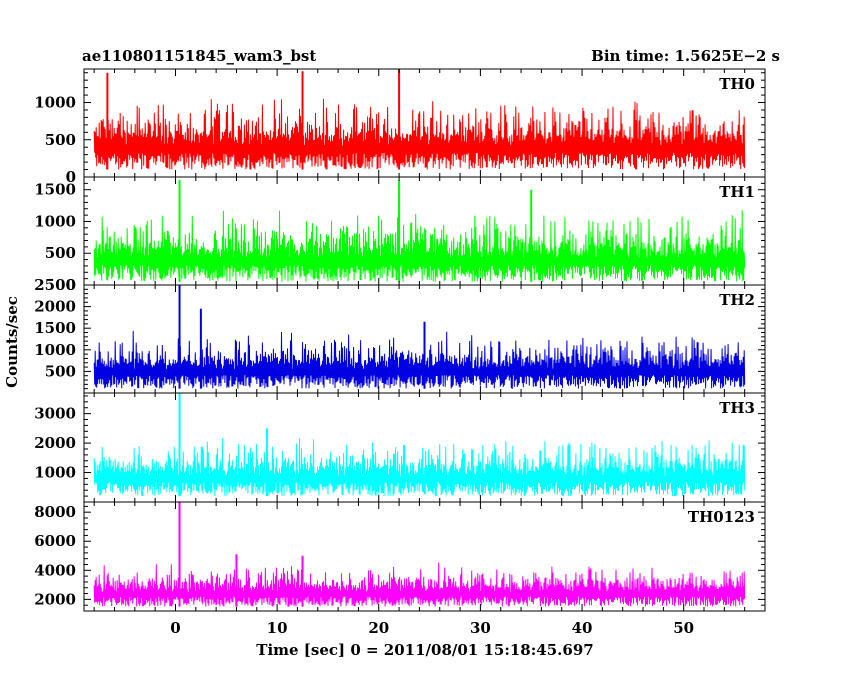  What do you see at coordinates (199, 56) in the screenshot?
I see `figure-title: ae110801151845_wam3_bst` at bounding box center [199, 56].